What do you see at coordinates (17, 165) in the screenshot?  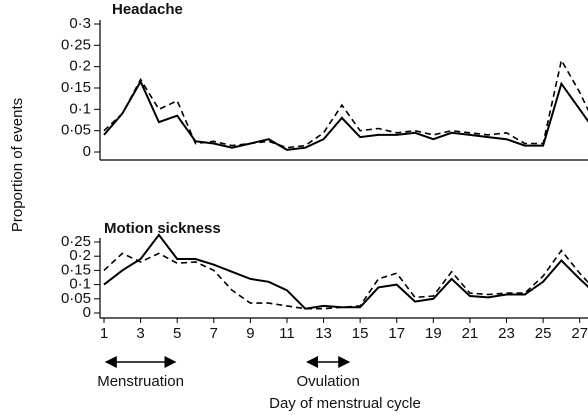 I see `y-axis-label: Proportion of events` at bounding box center [17, 165].